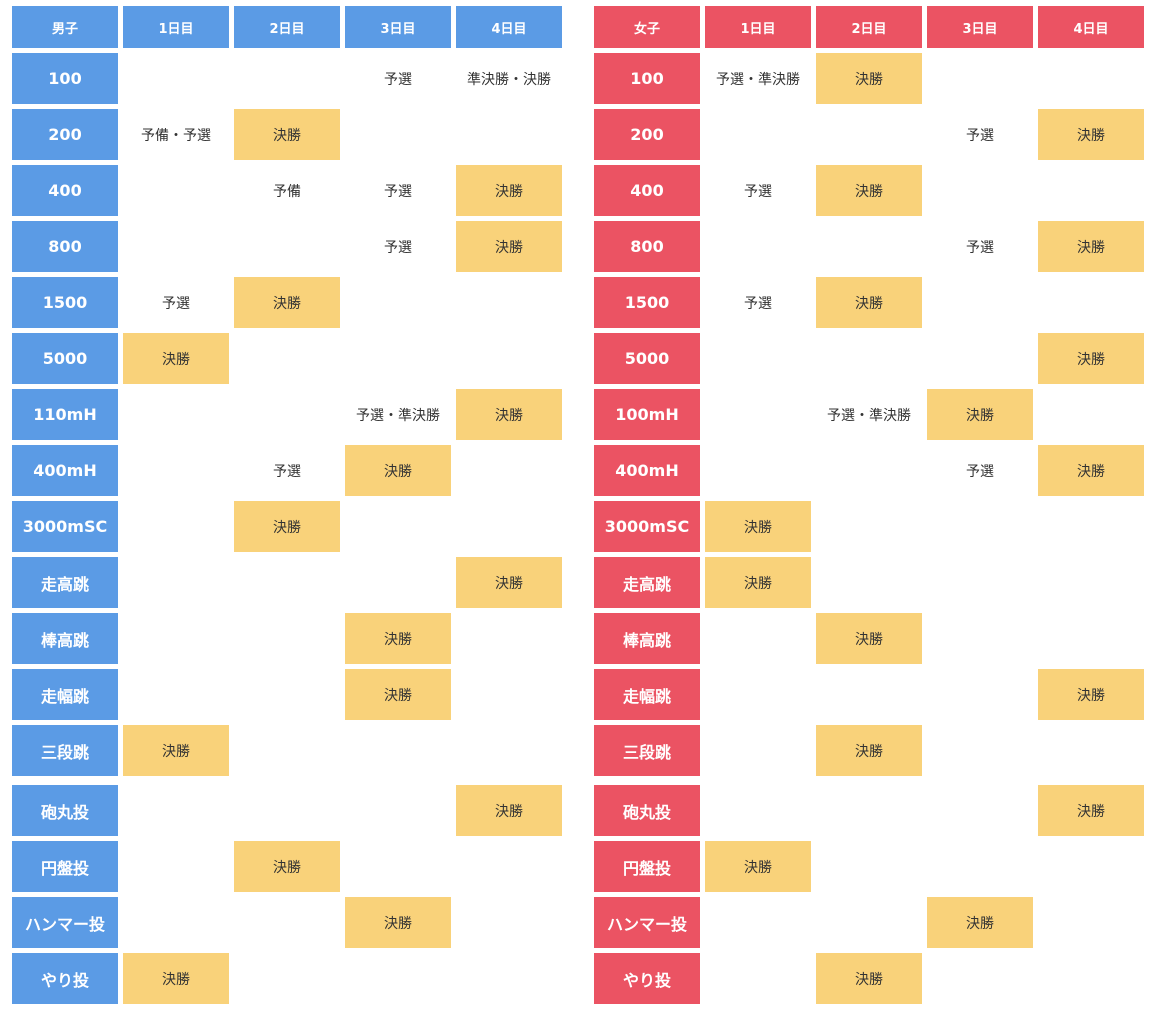 The height and width of the screenshot is (1012, 1160). Describe the element at coordinates (647, 694) in the screenshot. I see `women-event-label: 走幅跳` at that location.